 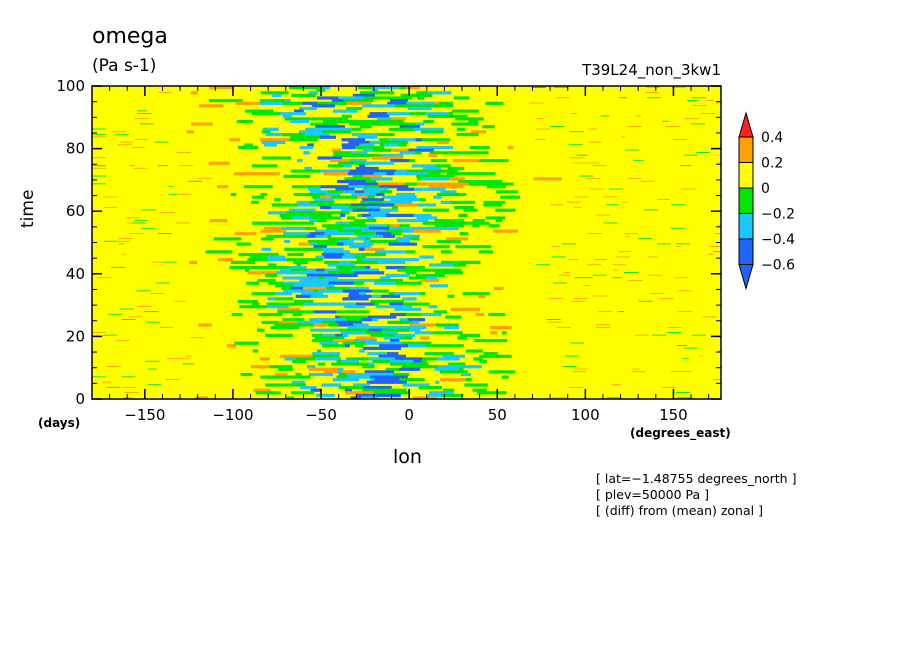 I want to click on colorbar-max-arrow, so click(x=746, y=124).